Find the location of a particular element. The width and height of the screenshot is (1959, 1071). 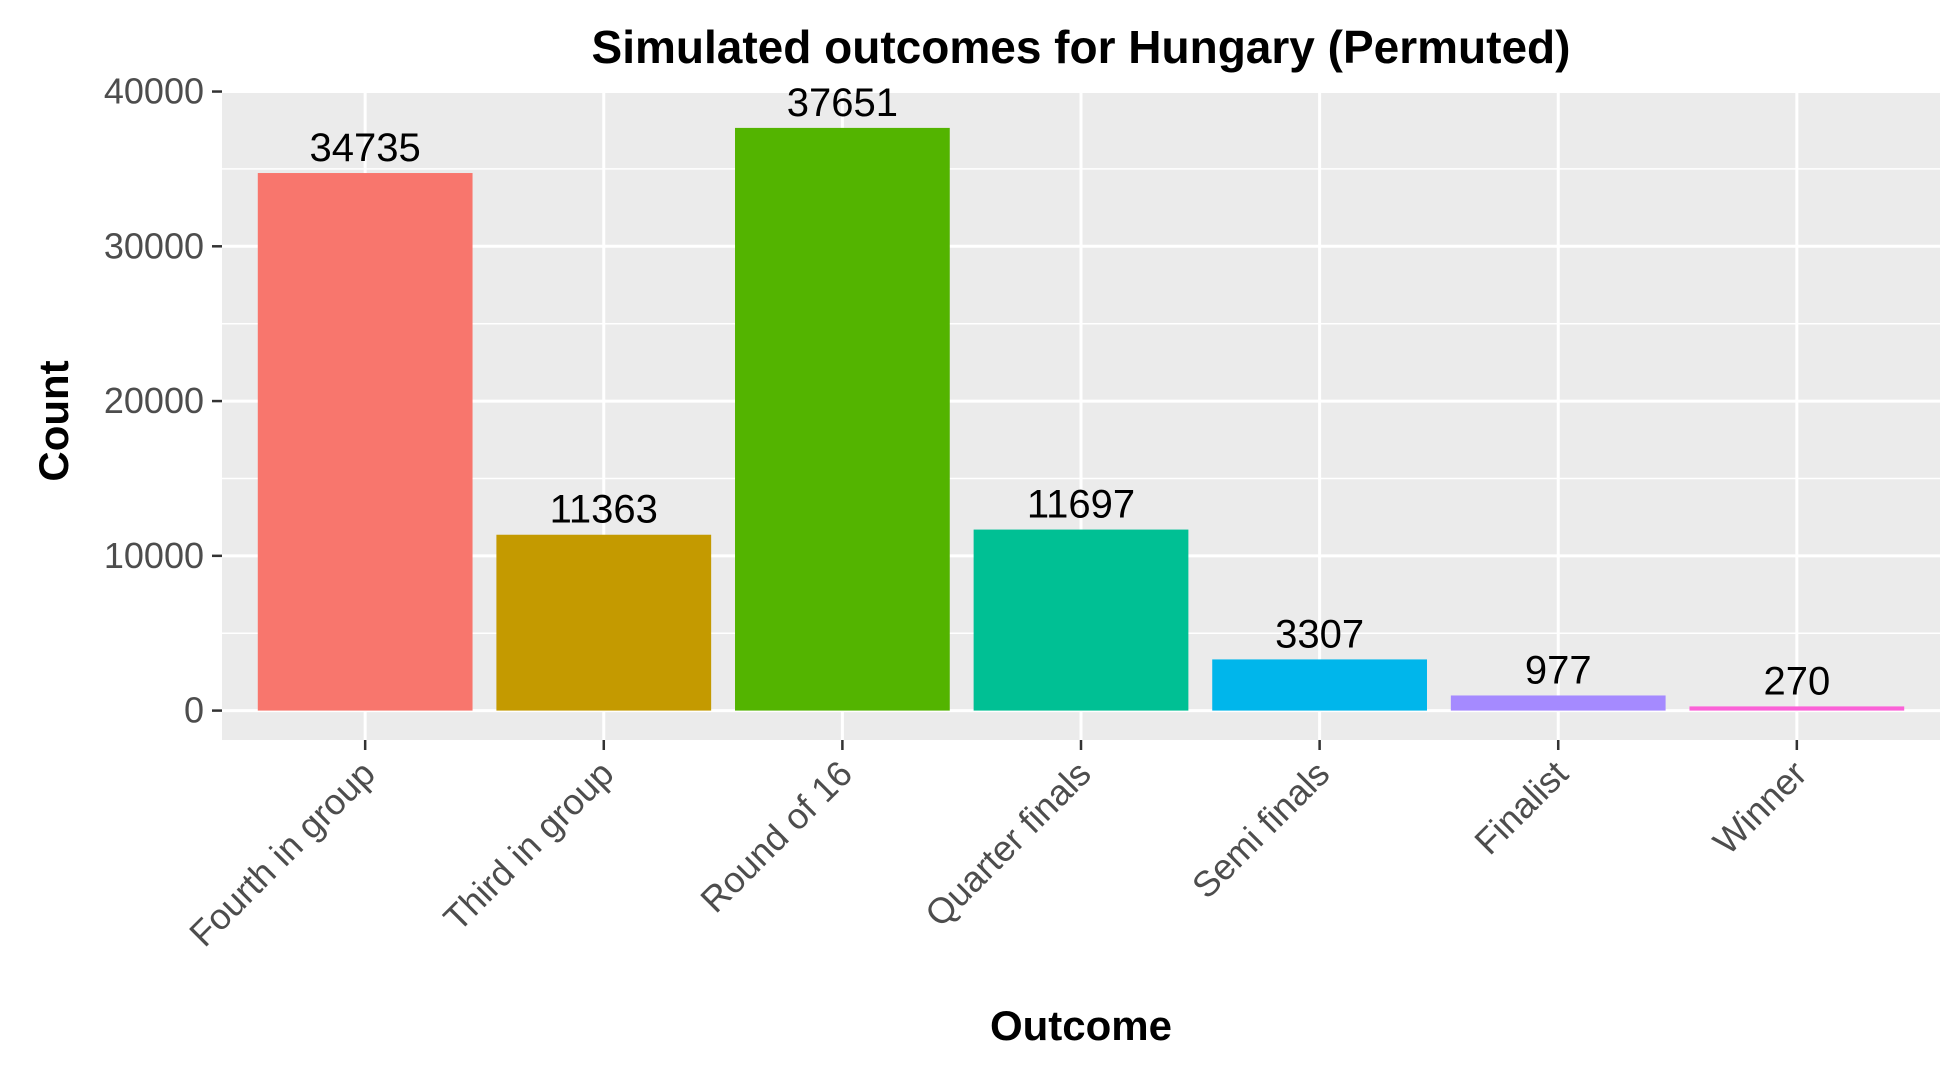

data-label-3: 37651 is located at coordinates (842, 103).